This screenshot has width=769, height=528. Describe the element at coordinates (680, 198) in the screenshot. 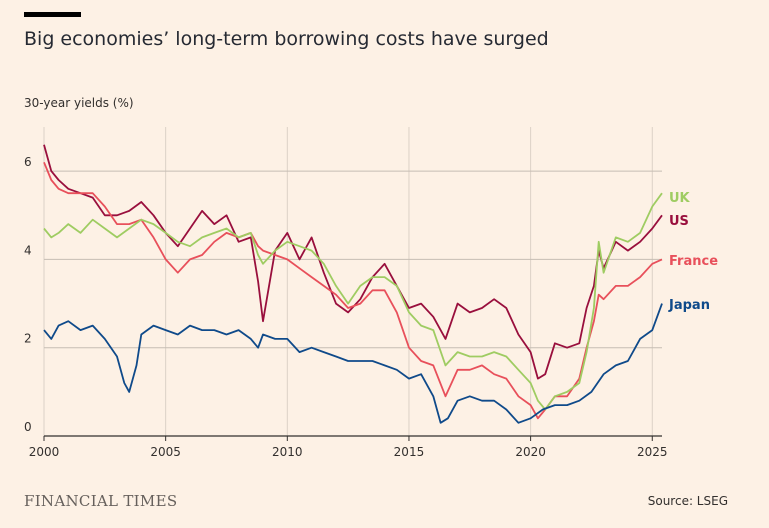

I see `series-label-uk: UK` at that location.